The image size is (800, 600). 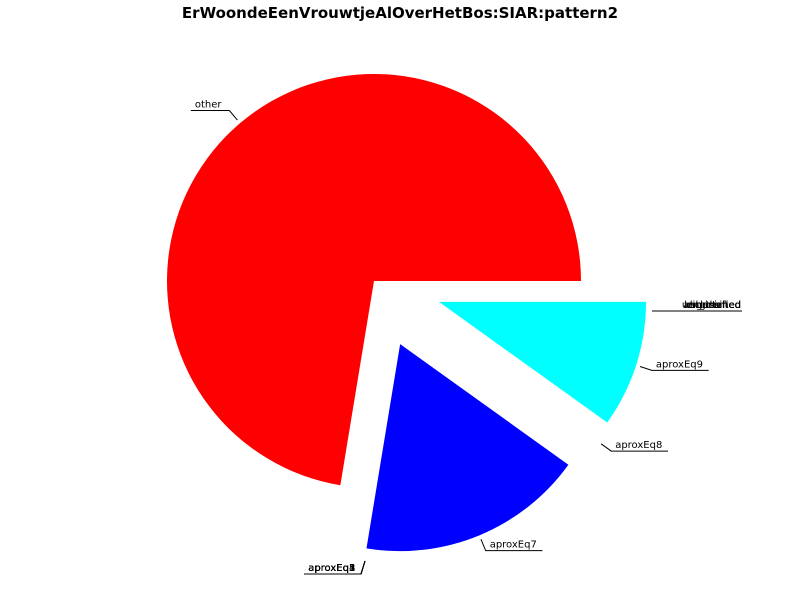 I want to click on slice-label-diminished: diminished, so click(x=713, y=305).